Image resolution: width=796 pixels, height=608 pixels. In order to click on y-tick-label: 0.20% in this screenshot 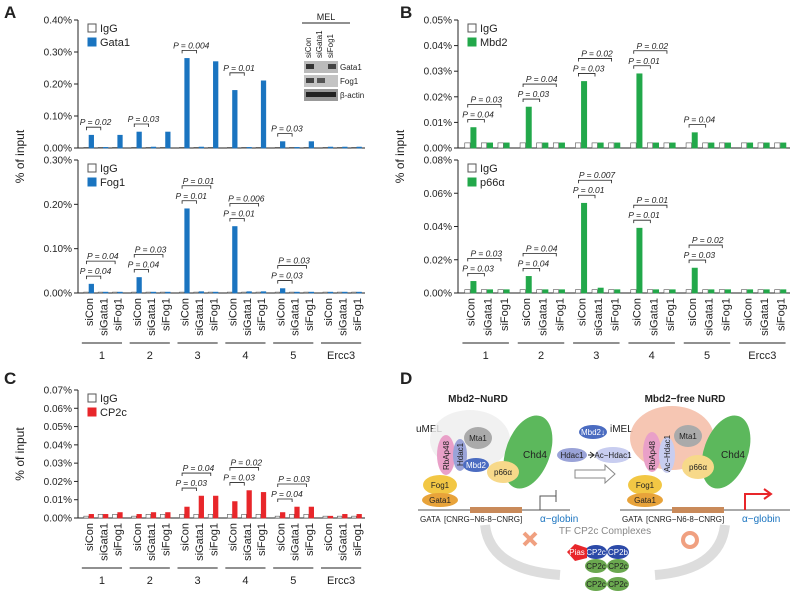, I will do `click(58, 85)`.